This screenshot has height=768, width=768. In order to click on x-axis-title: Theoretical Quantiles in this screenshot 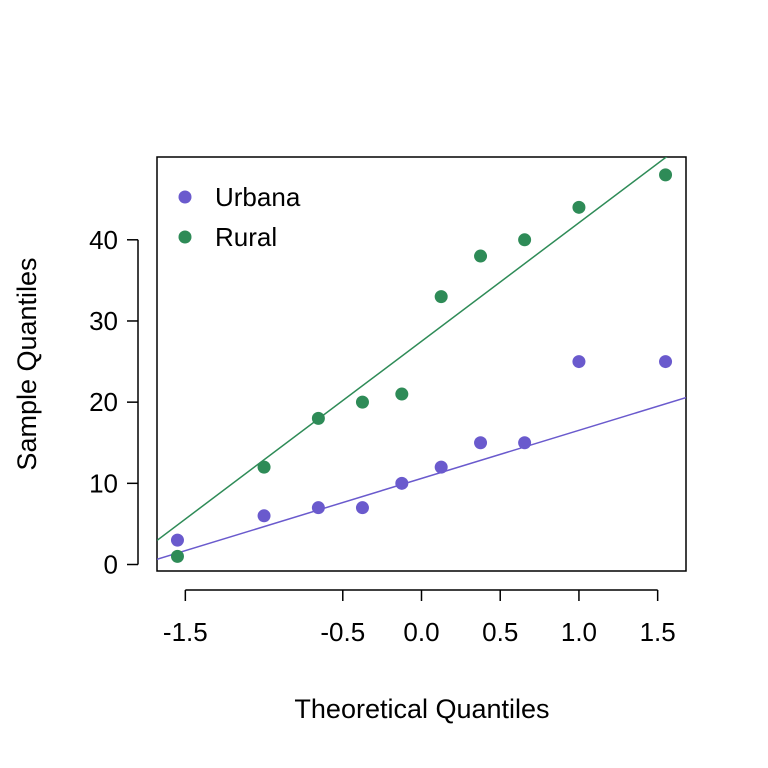, I will do `click(421, 709)`.